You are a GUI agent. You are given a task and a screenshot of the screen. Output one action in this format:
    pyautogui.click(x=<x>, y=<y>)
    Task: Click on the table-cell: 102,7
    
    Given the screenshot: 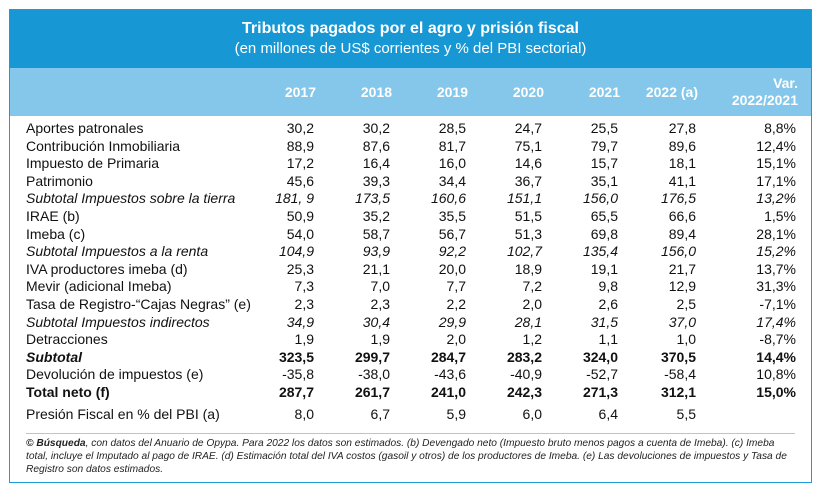 What is the action you would take?
    pyautogui.click(x=524, y=251)
    